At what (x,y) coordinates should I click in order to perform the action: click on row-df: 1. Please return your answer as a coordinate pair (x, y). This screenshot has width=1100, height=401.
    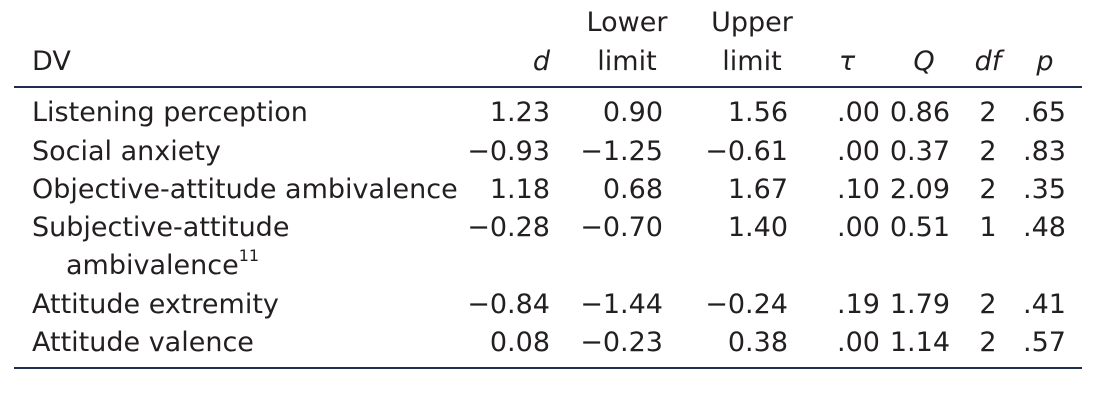
    Looking at the image, I should click on (988, 227).